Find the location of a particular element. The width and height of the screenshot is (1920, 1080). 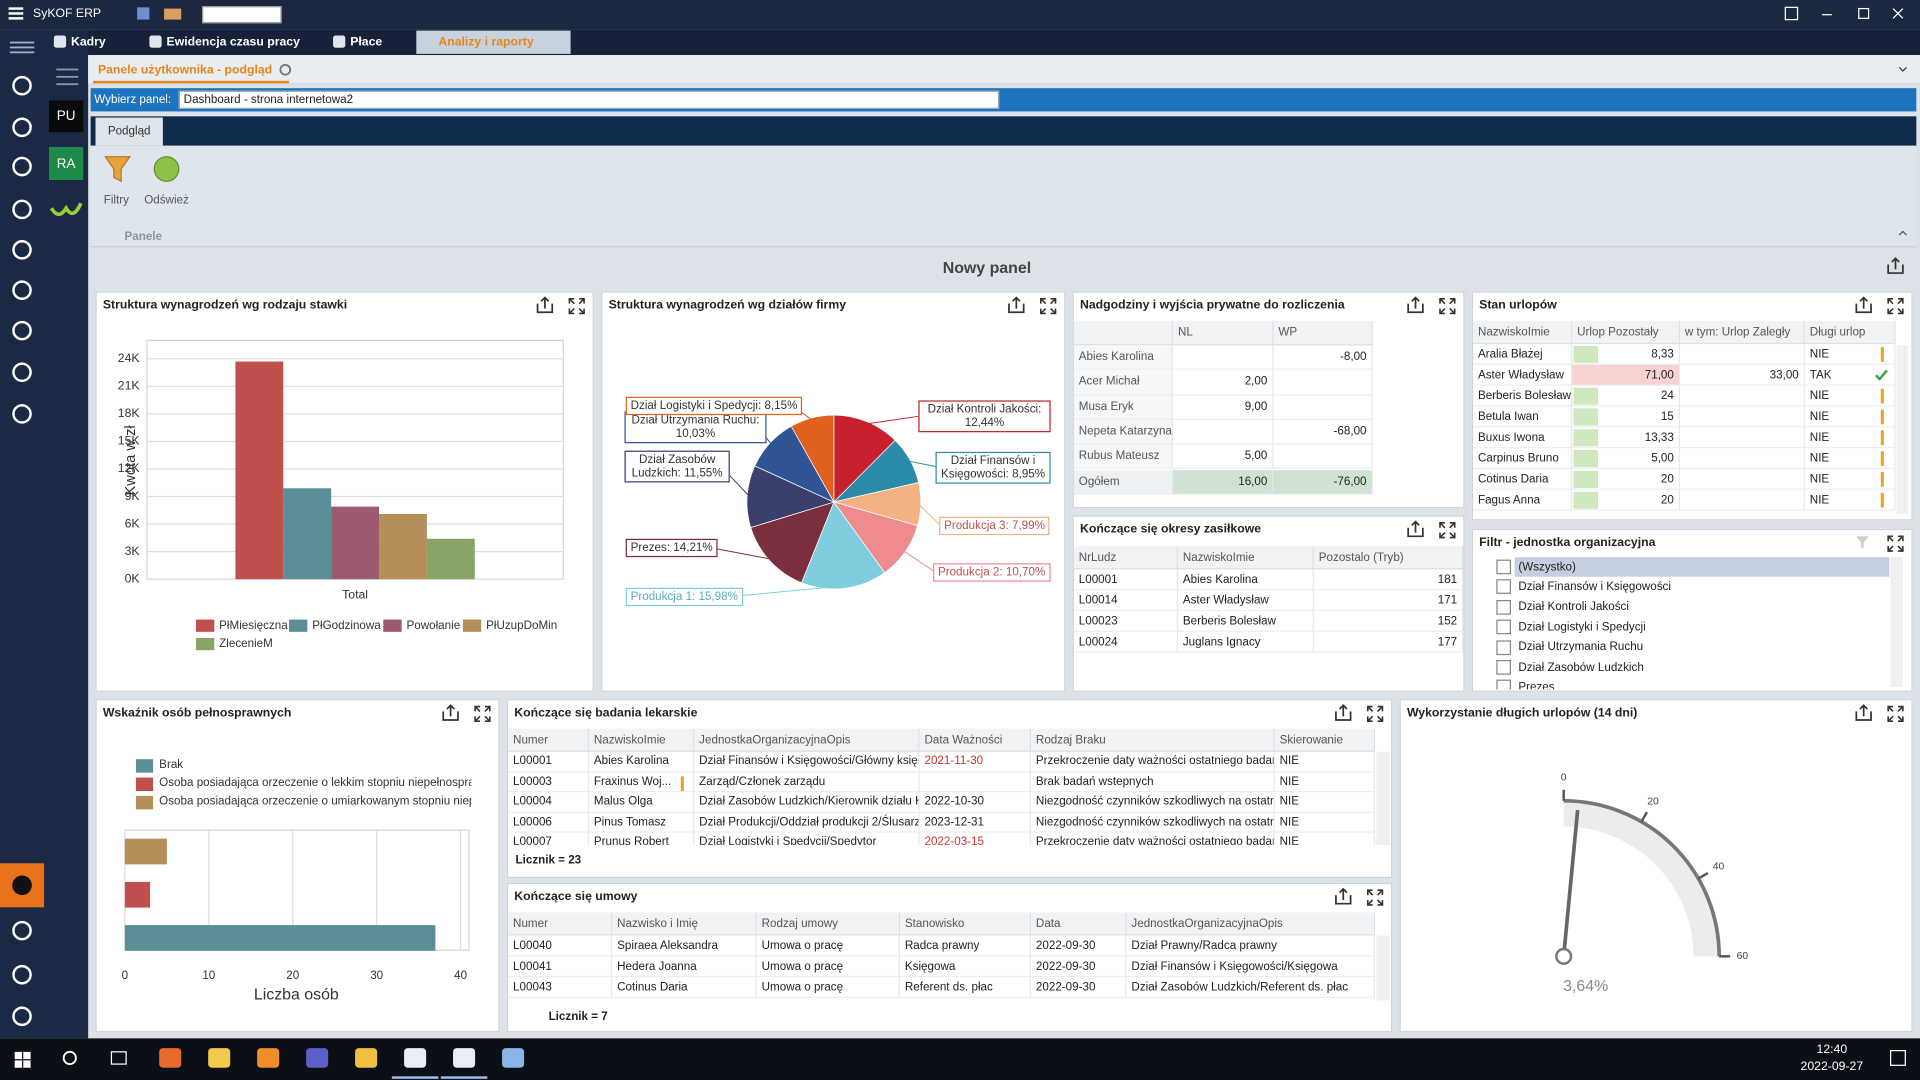

column-header: Rodzaj umowy is located at coordinates (828, 924).